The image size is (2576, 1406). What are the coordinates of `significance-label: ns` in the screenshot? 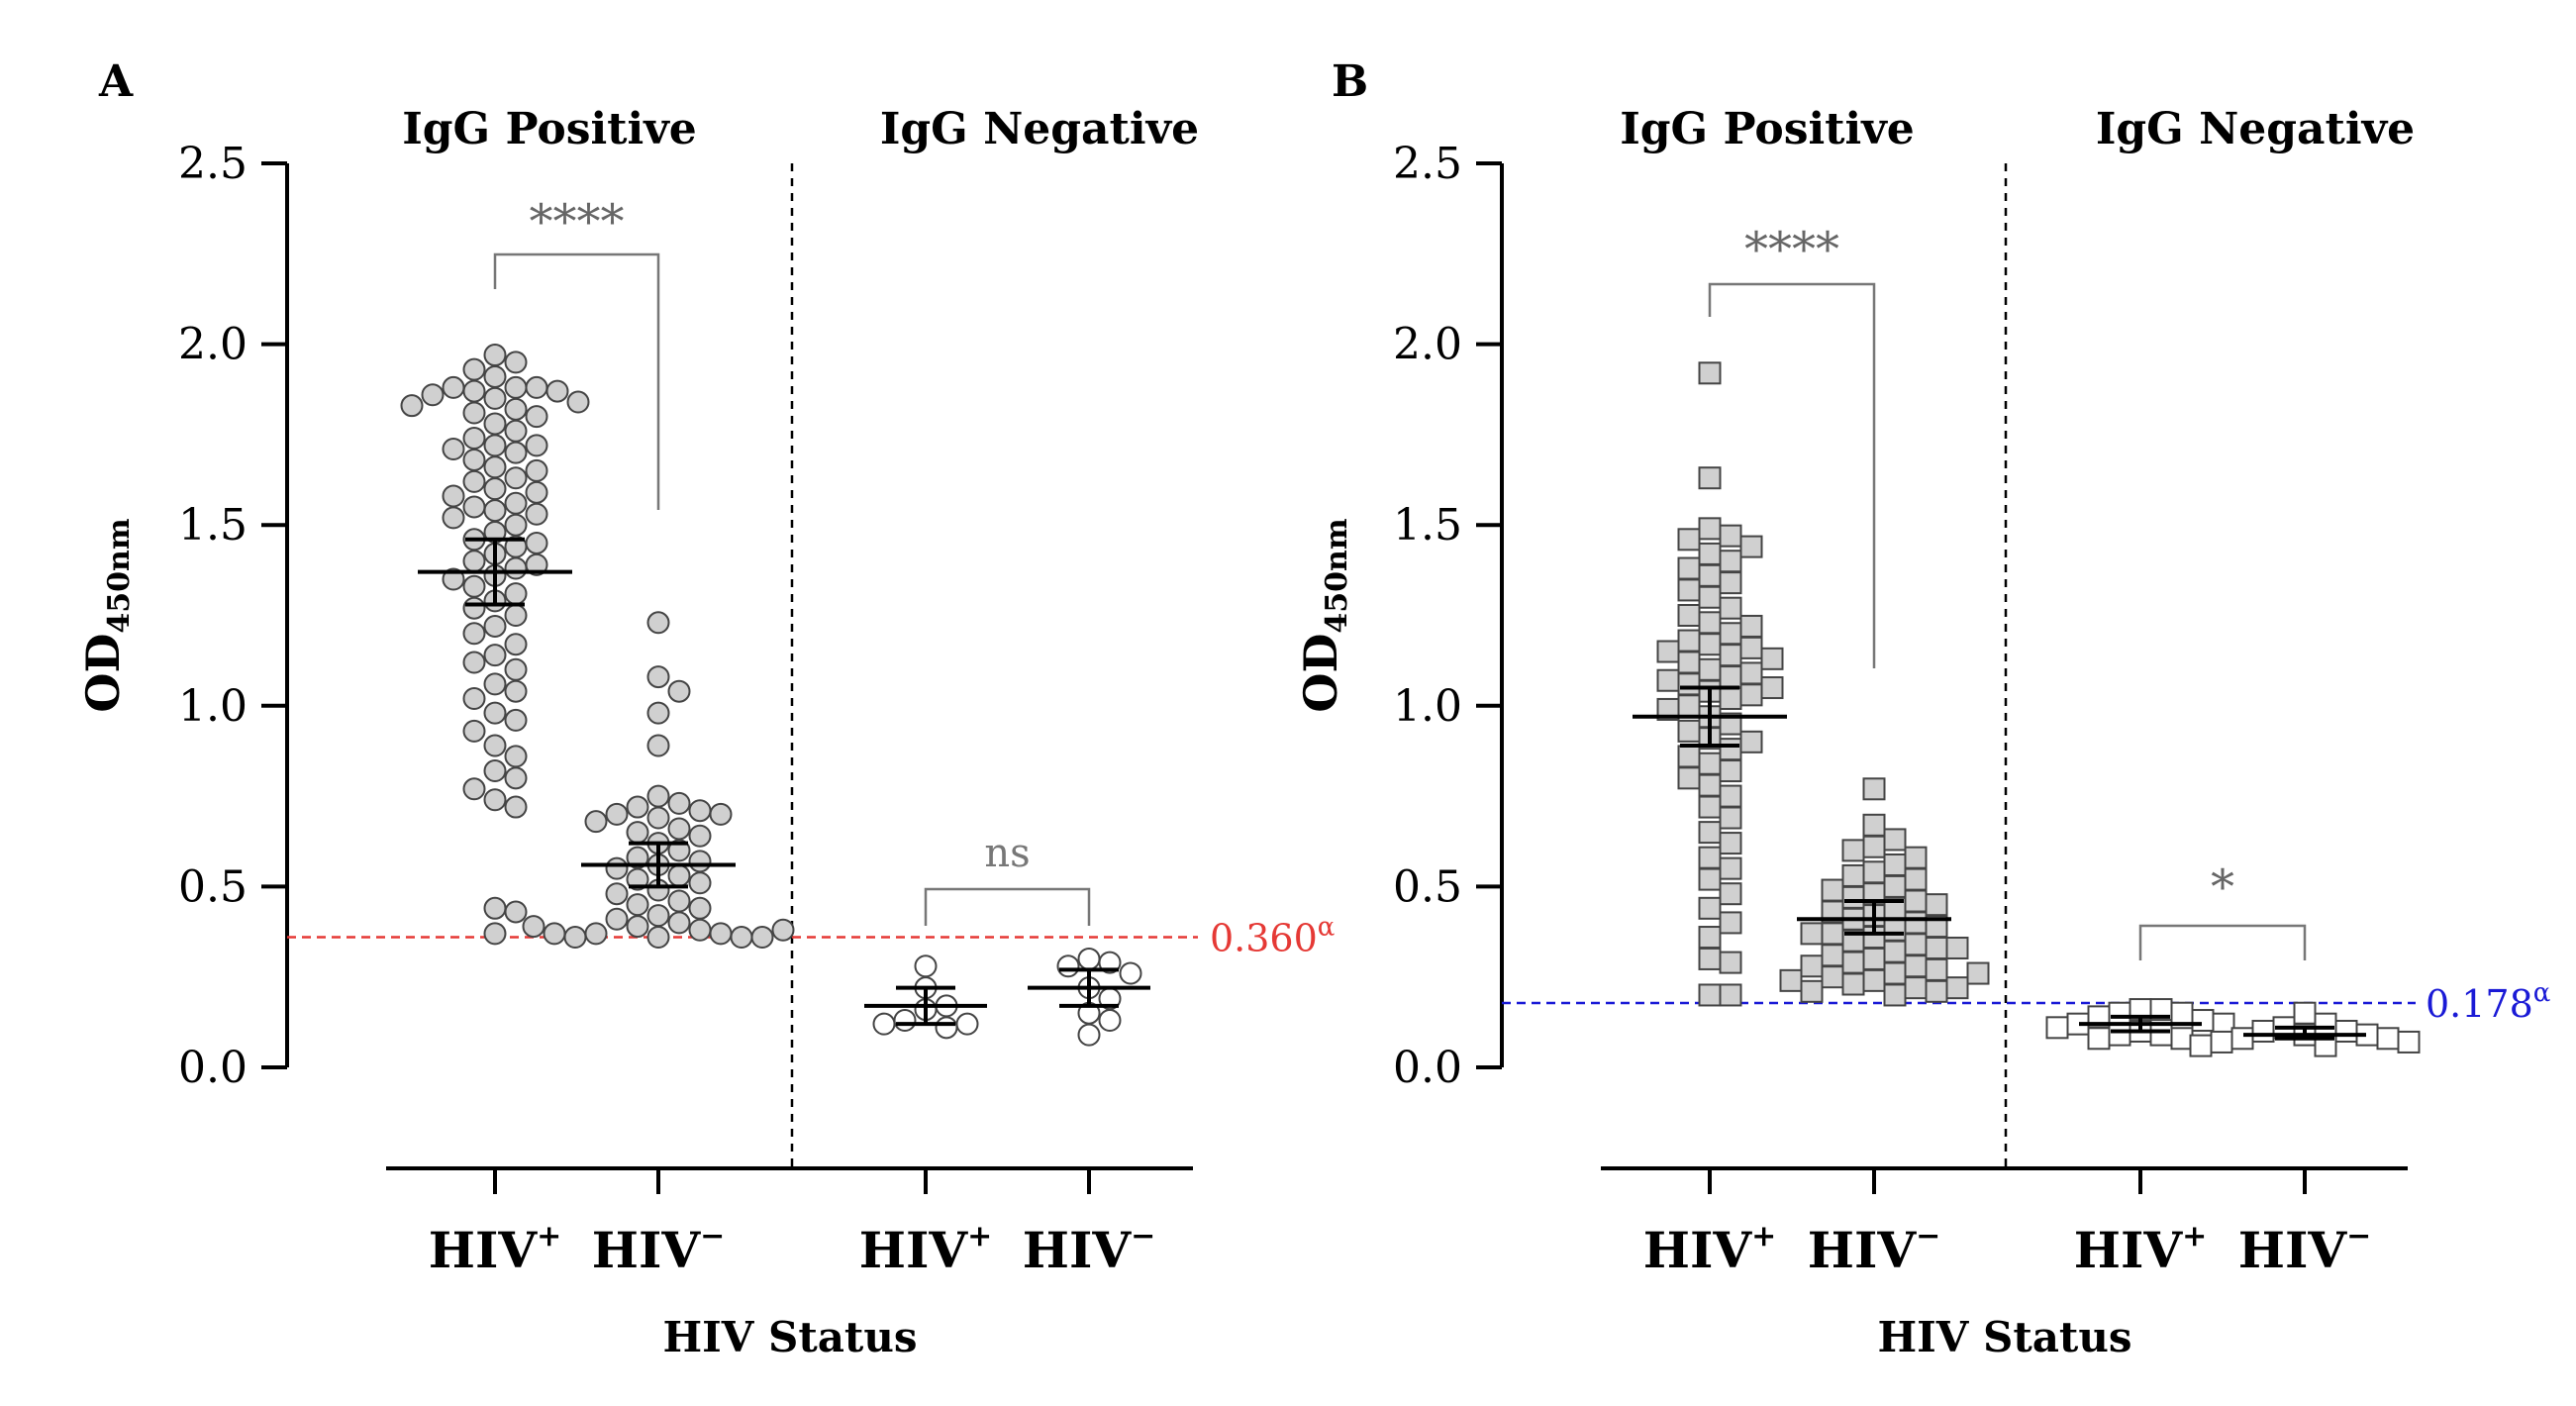 It's located at (1007, 854).